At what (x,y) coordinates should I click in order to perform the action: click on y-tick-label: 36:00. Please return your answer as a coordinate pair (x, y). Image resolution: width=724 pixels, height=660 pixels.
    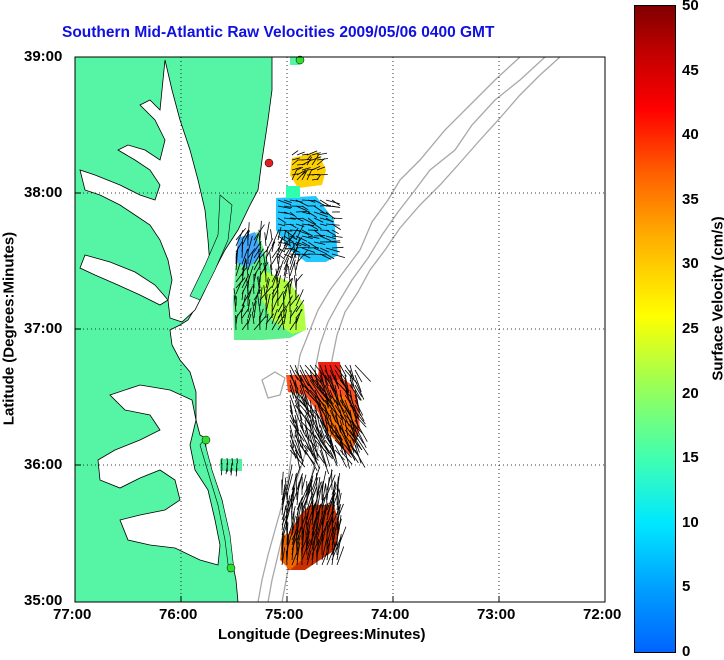
    Looking at the image, I should click on (43, 464).